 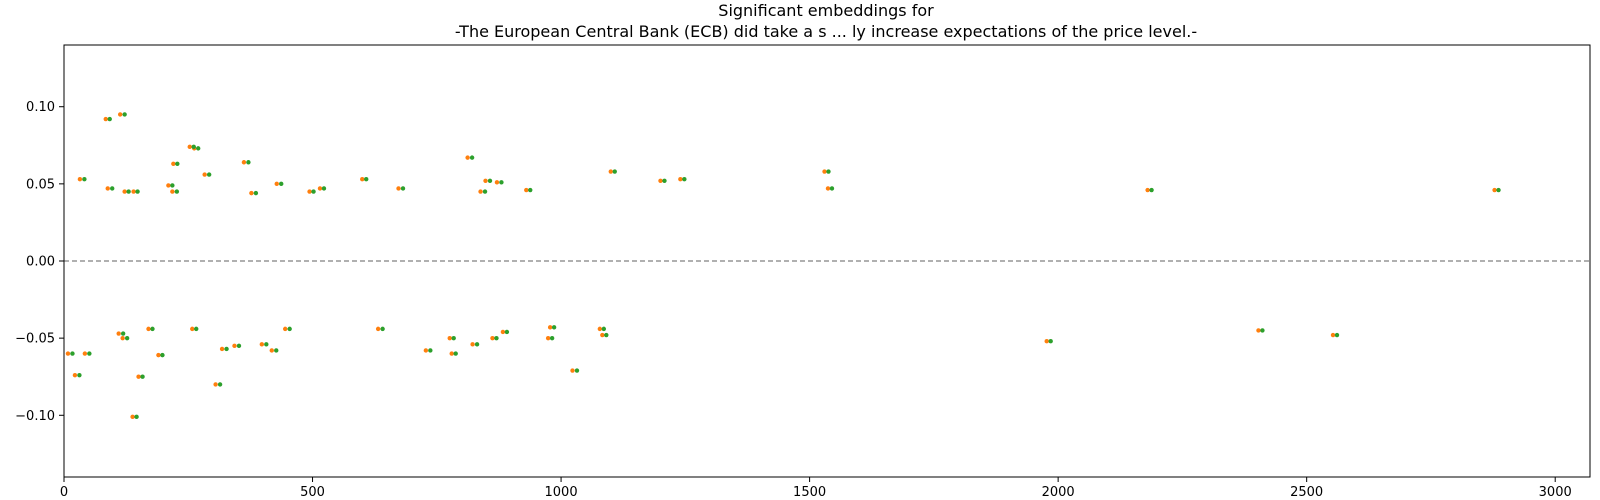 I want to click on x-tick-label: 2000, so click(x=1058, y=492).